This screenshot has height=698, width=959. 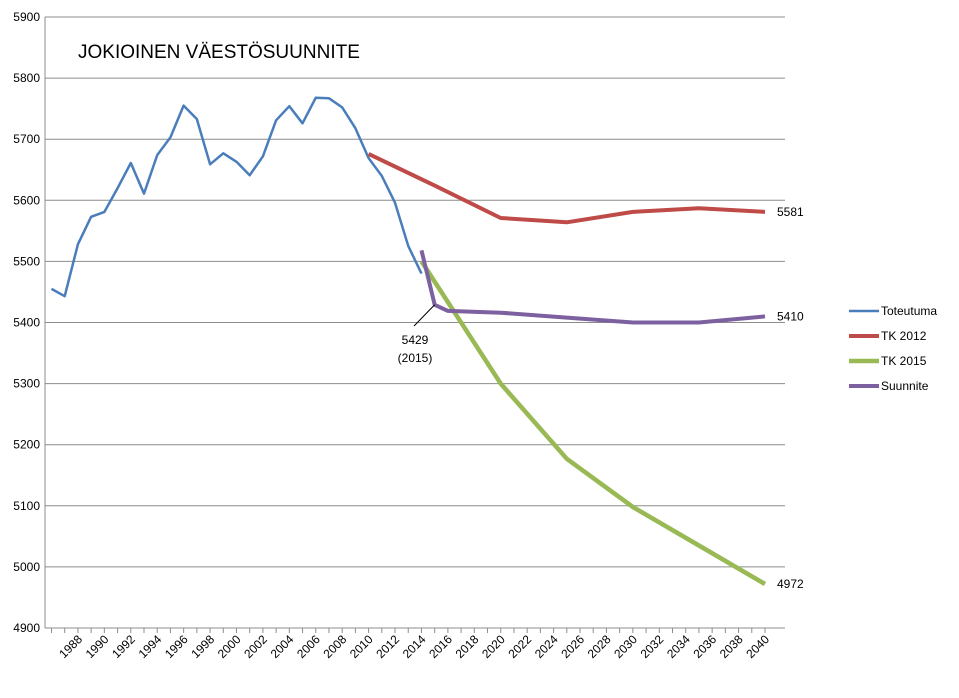 I want to click on x-tick-label: 2004, so click(x=282, y=646).